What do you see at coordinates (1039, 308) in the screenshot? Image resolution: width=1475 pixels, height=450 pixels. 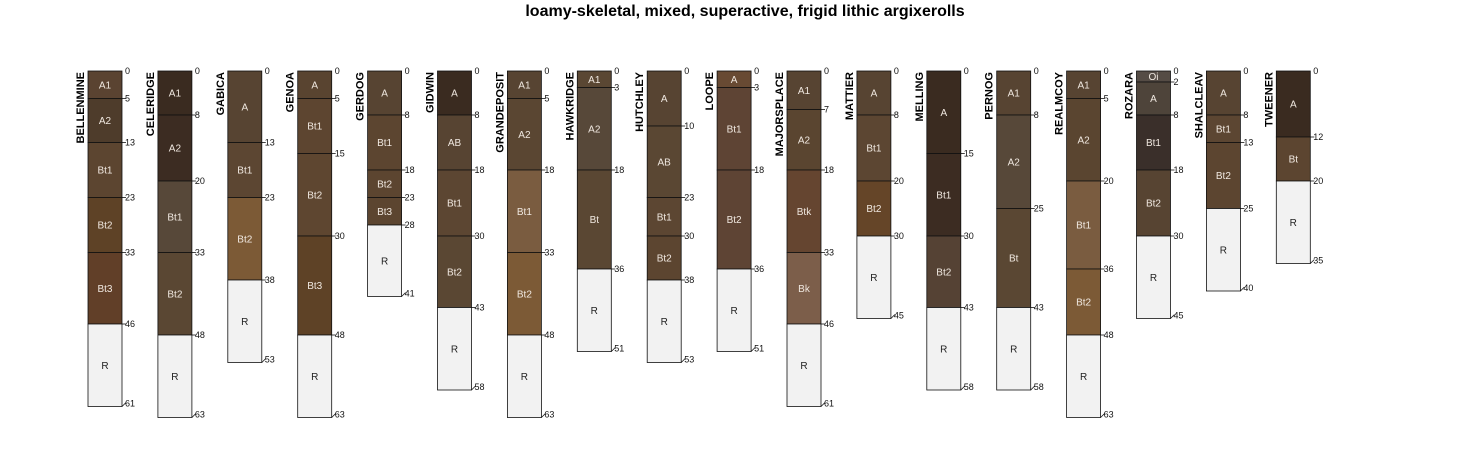 I see `depth-label: 43` at bounding box center [1039, 308].